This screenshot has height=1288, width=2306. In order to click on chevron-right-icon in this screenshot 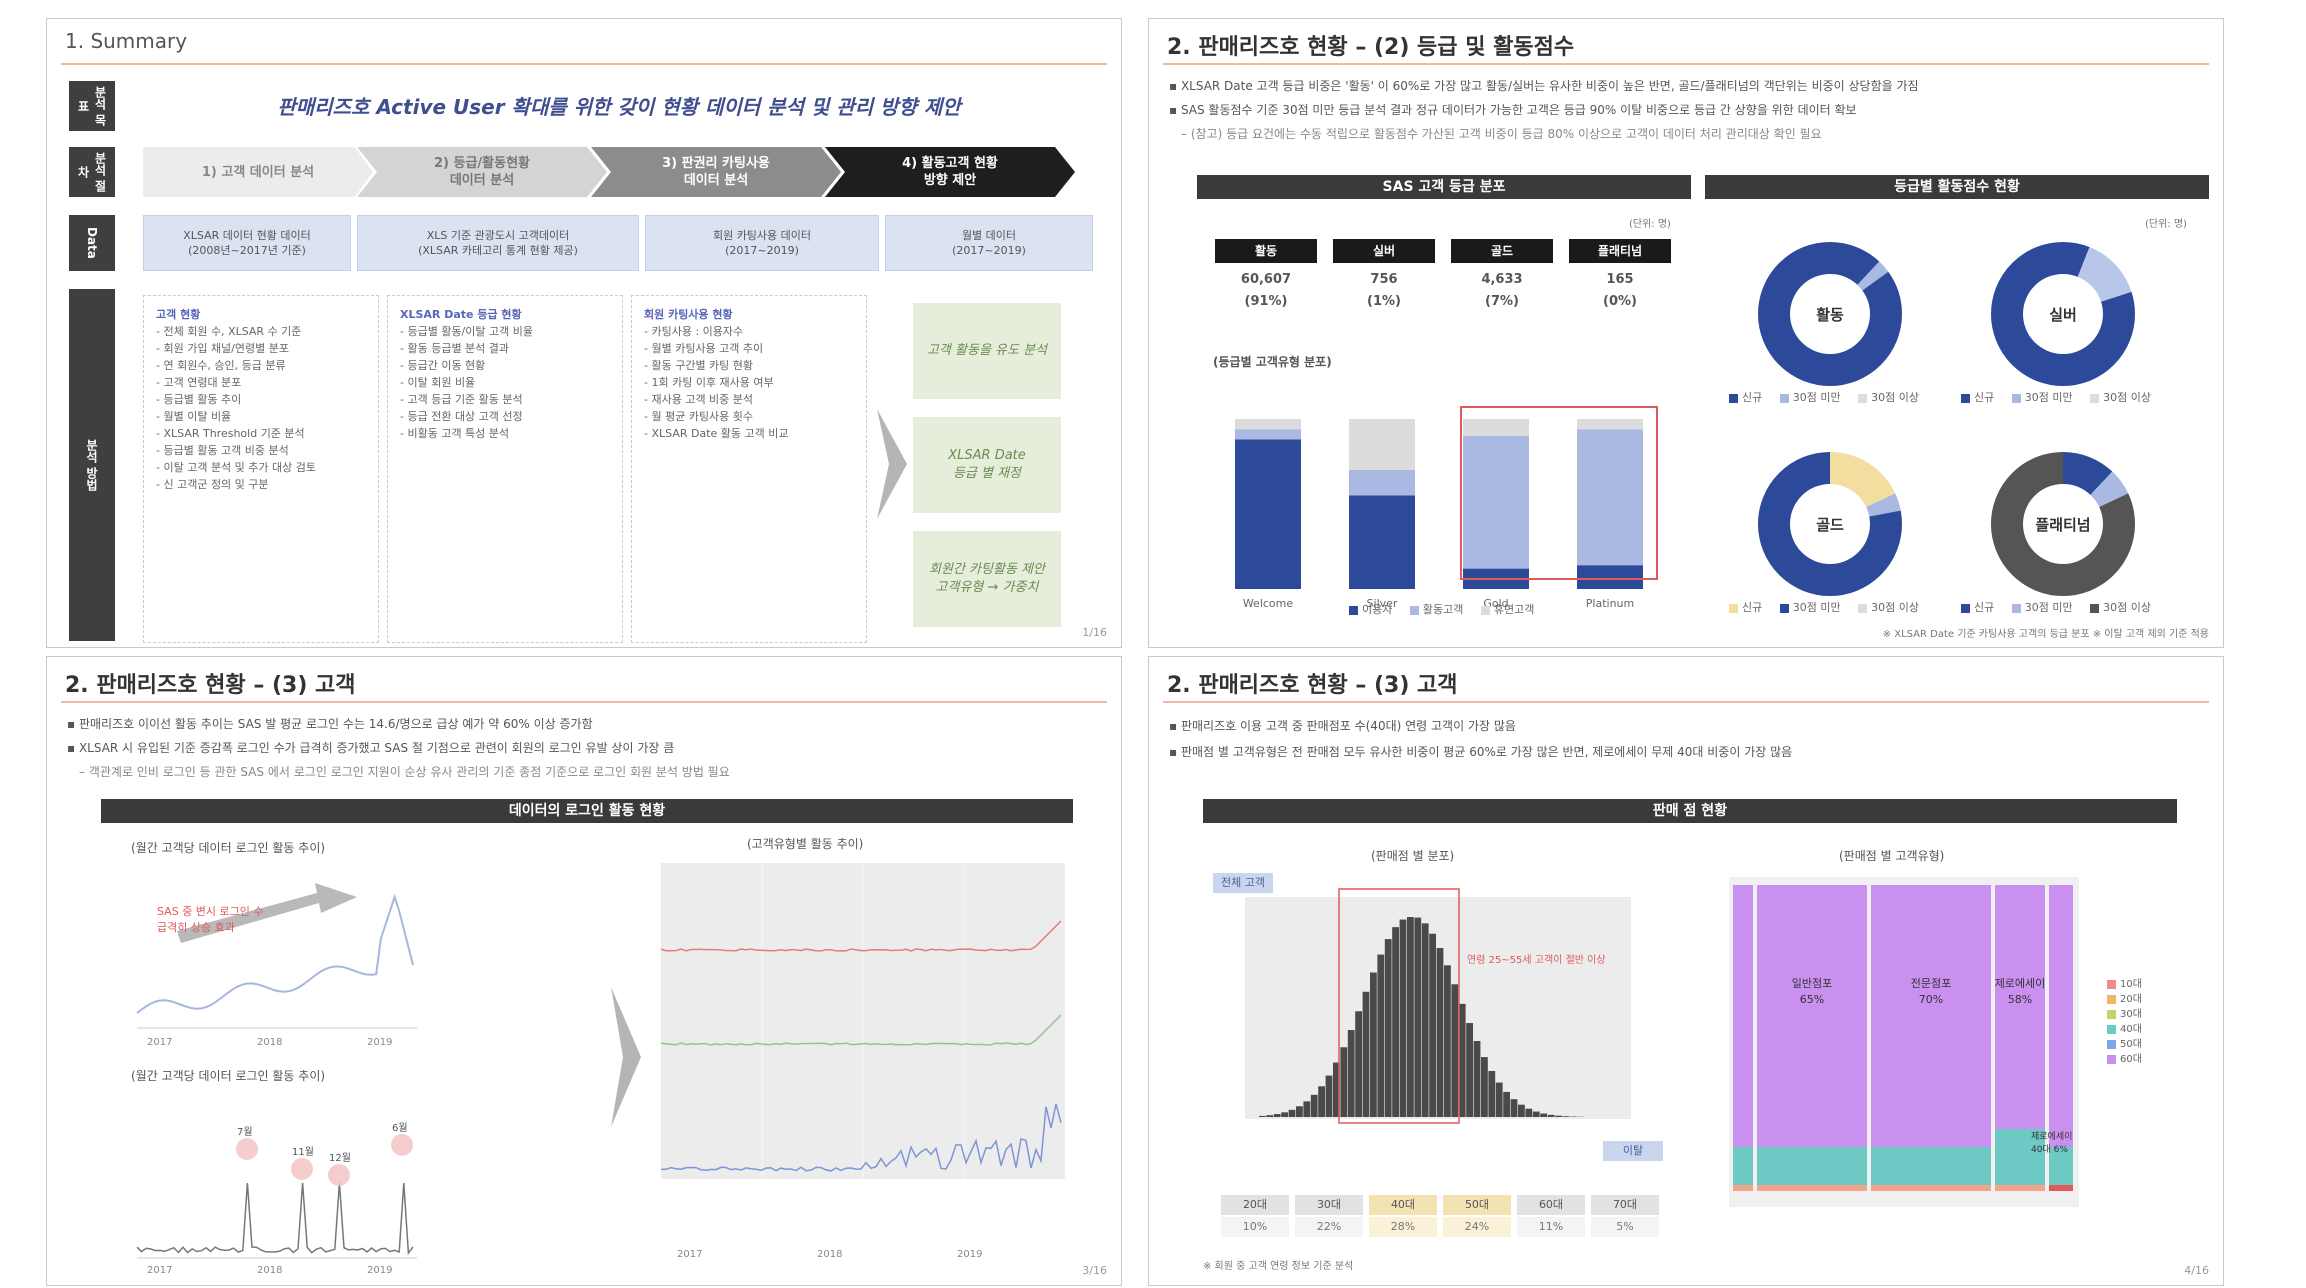, I will do `click(625, 1057)`.